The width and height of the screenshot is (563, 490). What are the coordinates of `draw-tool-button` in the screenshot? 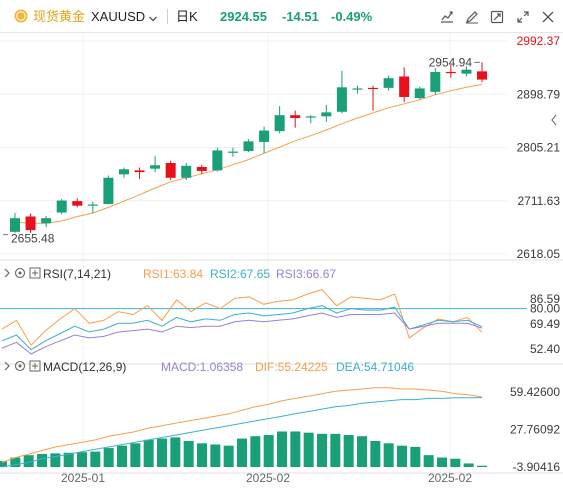 It's located at (472, 17).